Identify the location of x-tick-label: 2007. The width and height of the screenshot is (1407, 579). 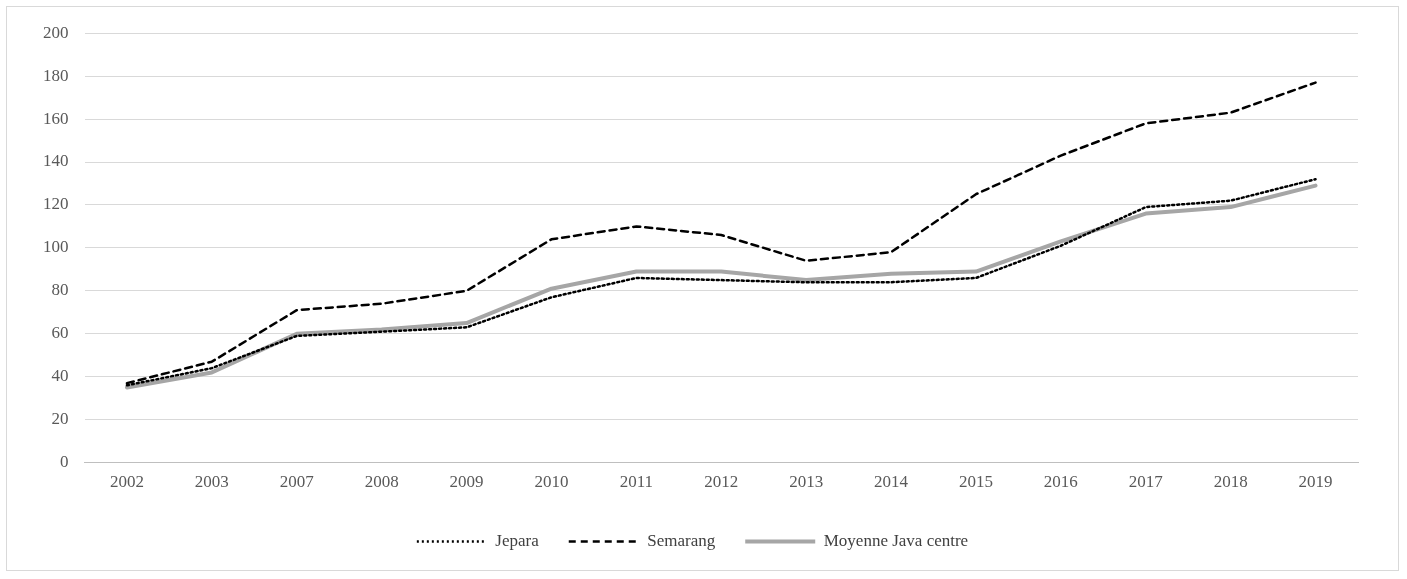
(297, 482).